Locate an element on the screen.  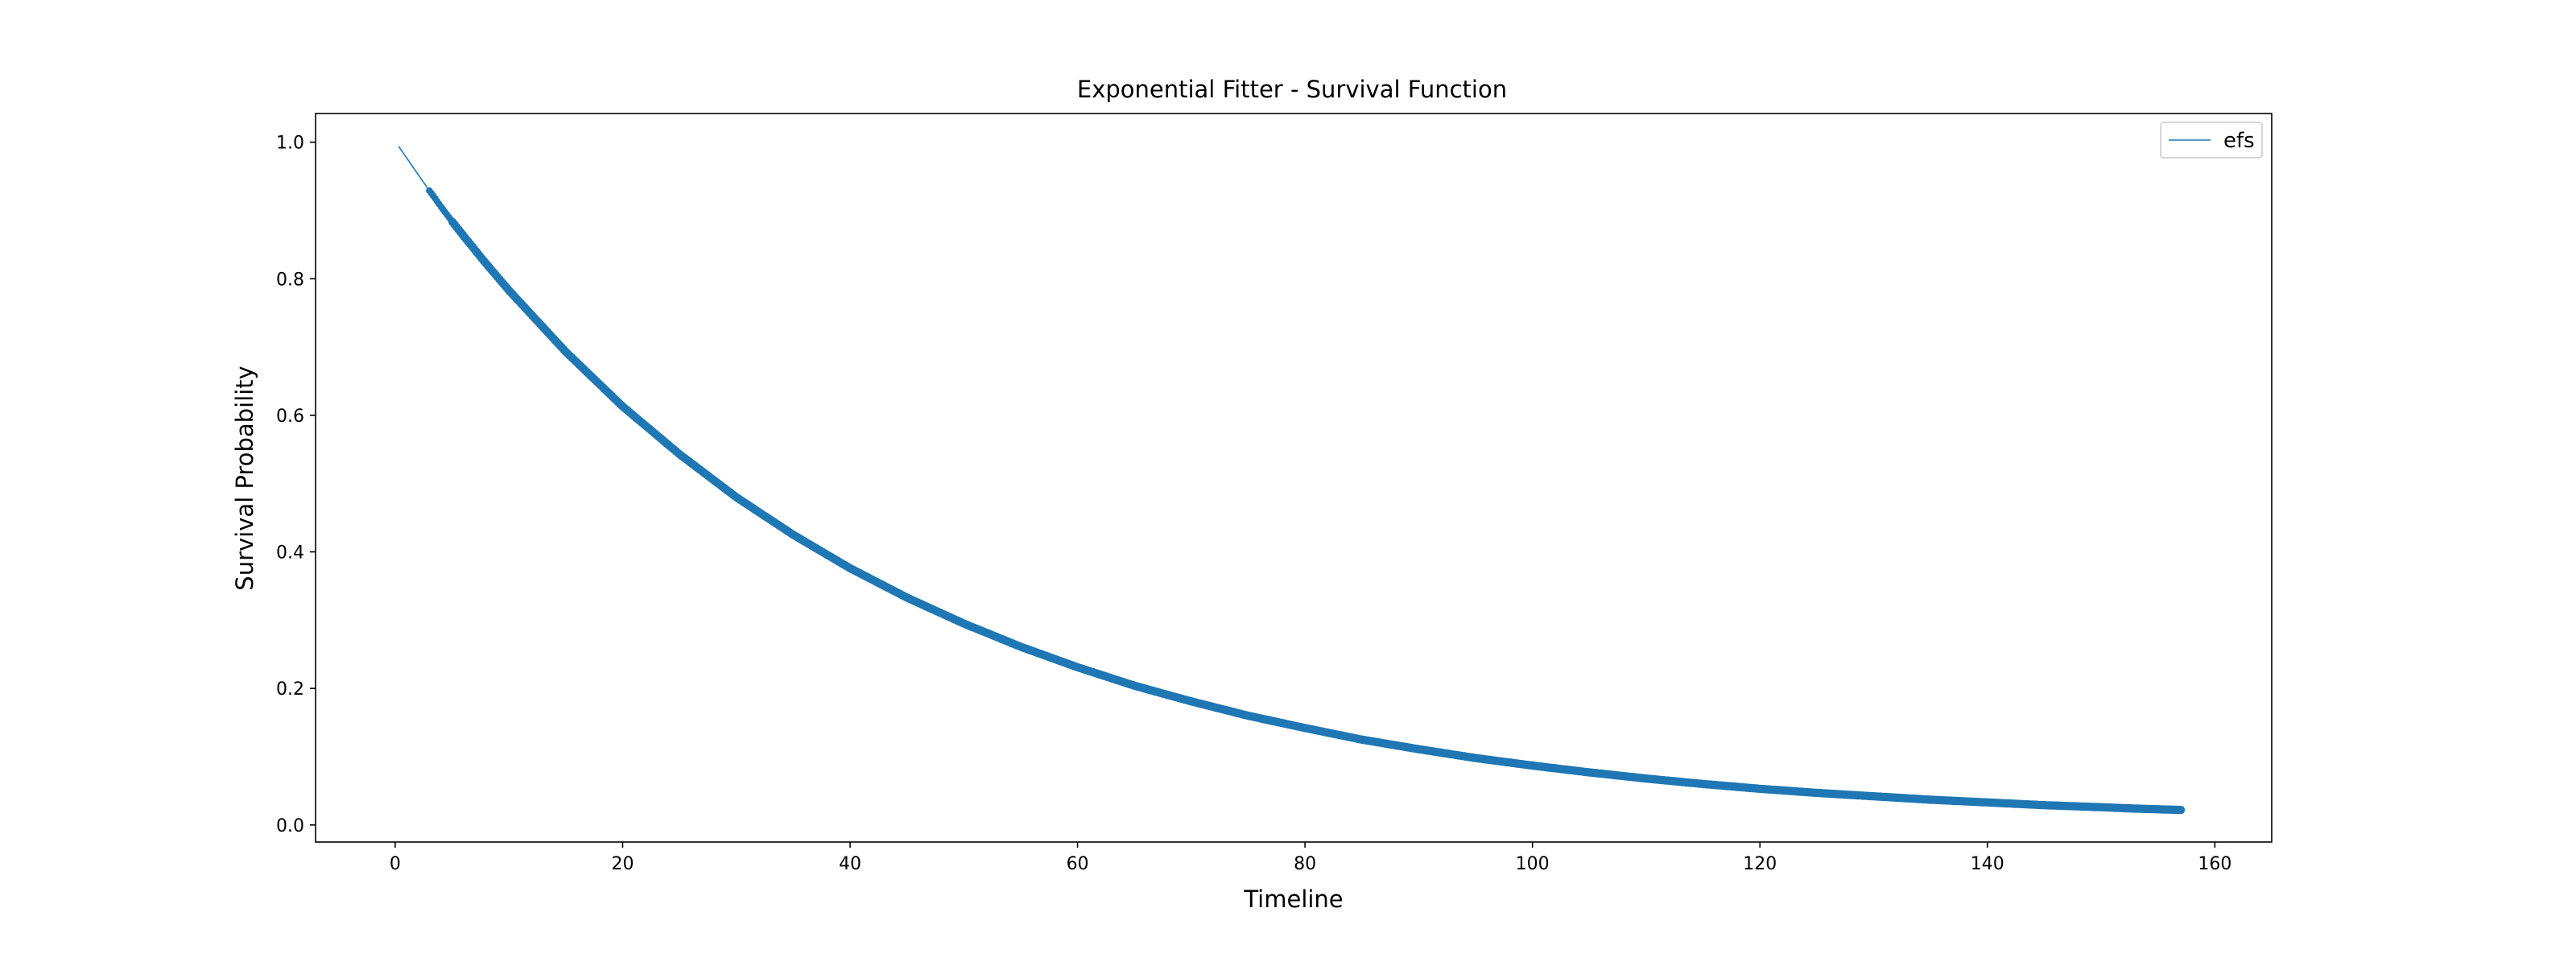
x-tick-label: 60 is located at coordinates (1078, 864).